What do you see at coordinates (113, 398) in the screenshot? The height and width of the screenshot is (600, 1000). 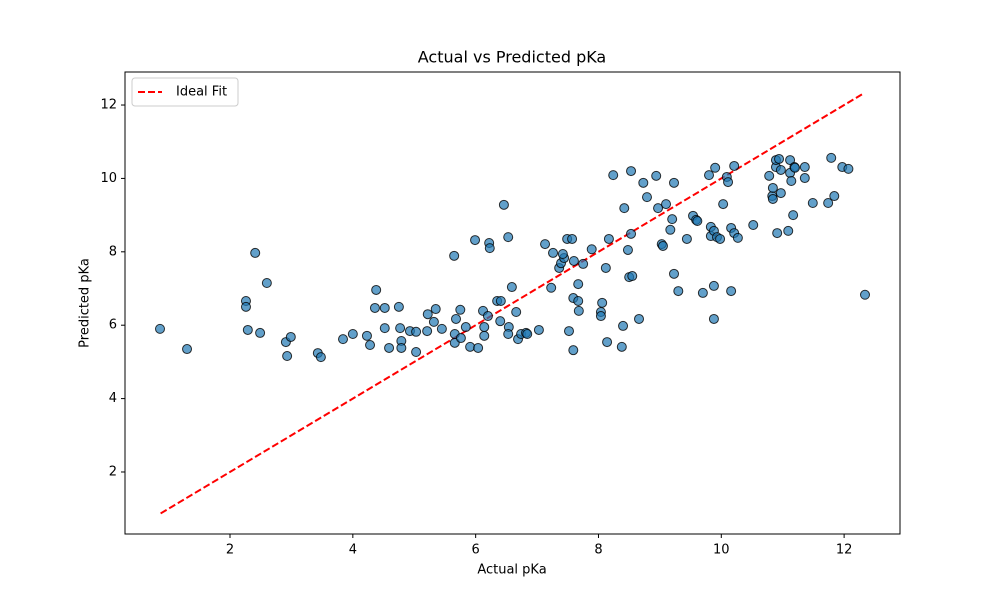 I see `y-tick-label: 4` at bounding box center [113, 398].